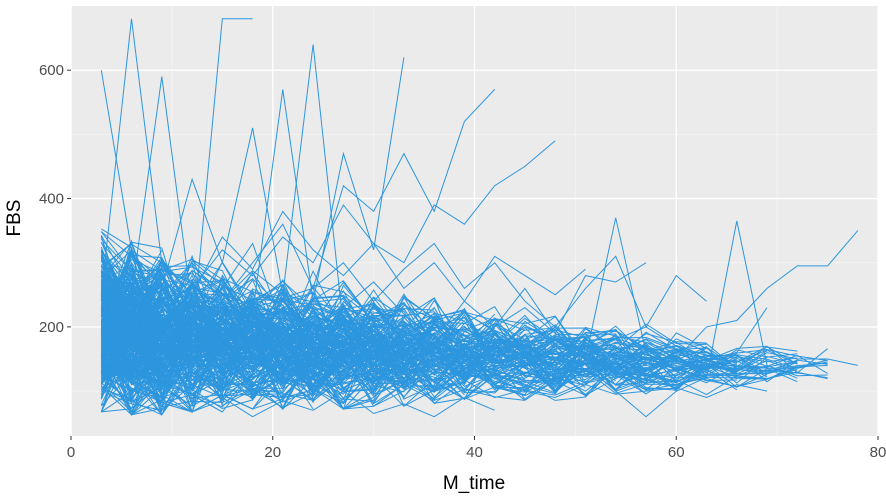 The width and height of the screenshot is (886, 500). What do you see at coordinates (51, 327) in the screenshot?
I see `y-tick-label: 200` at bounding box center [51, 327].